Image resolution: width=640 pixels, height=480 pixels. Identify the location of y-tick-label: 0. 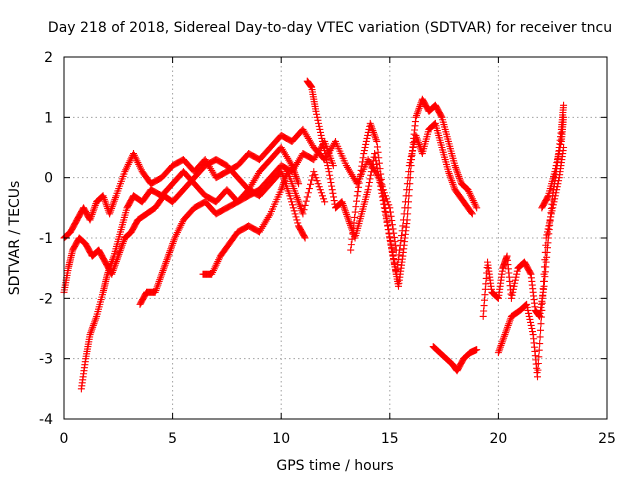
(48, 179).